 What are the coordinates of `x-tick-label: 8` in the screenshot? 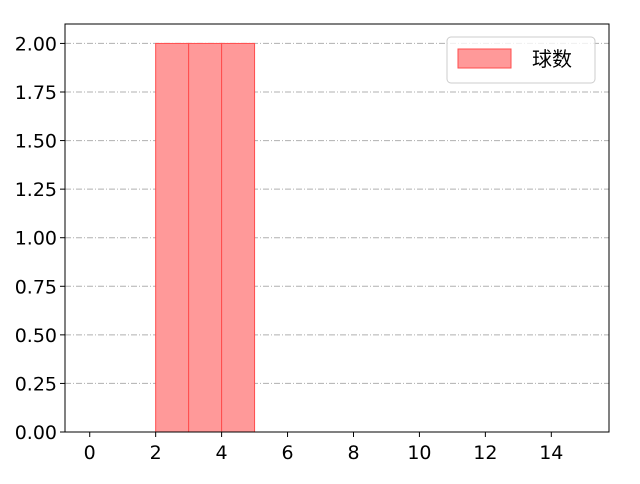 It's located at (353, 453).